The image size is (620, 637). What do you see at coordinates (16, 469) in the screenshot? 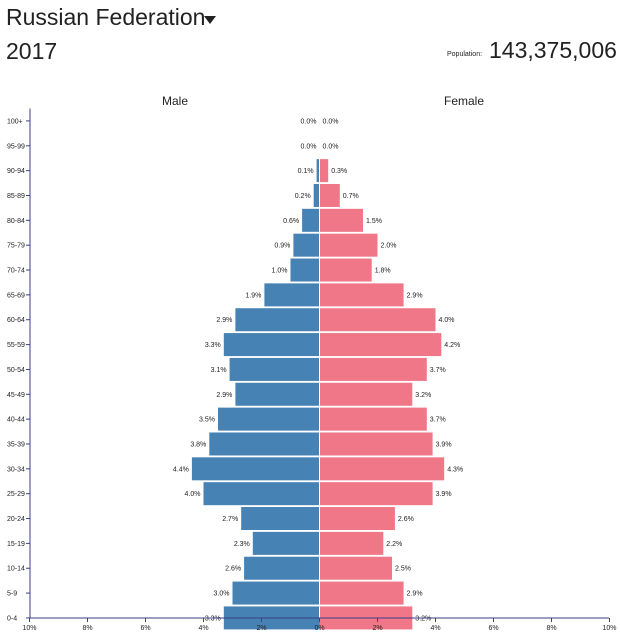
I see `age-group-label: 30-34` at bounding box center [16, 469].